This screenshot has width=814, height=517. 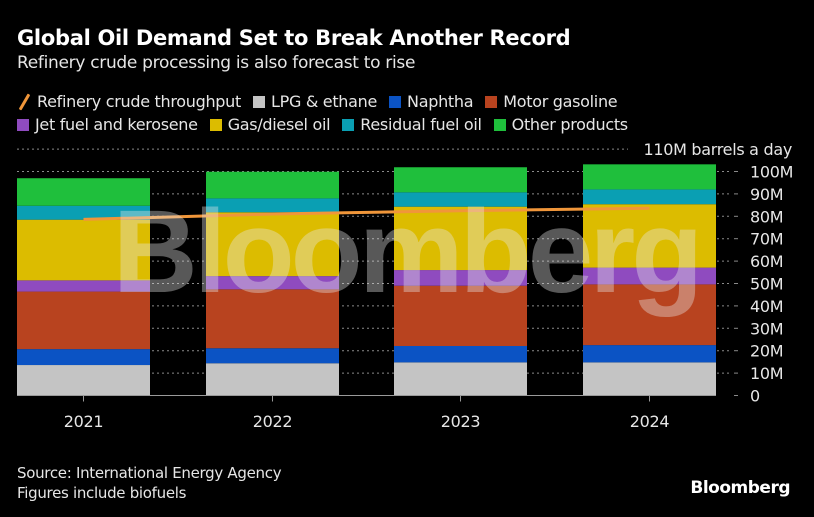 I want to click on y-tick-label: 0, so click(x=755, y=396).